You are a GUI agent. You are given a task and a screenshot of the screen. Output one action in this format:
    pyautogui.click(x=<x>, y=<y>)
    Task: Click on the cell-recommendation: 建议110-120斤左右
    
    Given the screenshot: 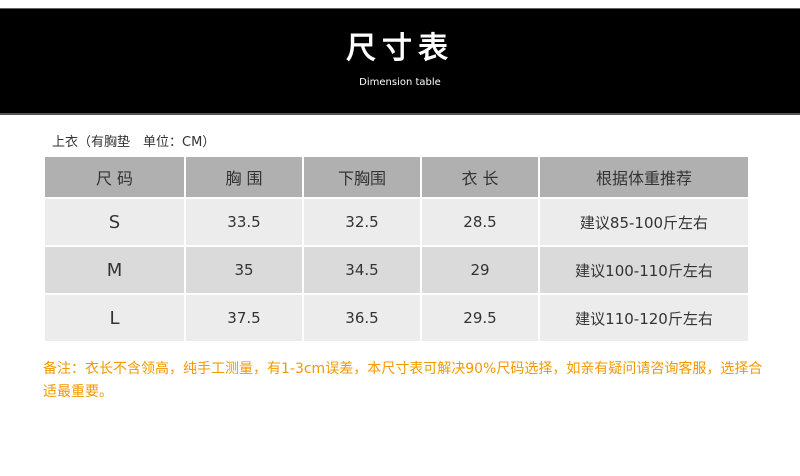 What is the action you would take?
    pyautogui.click(x=644, y=318)
    